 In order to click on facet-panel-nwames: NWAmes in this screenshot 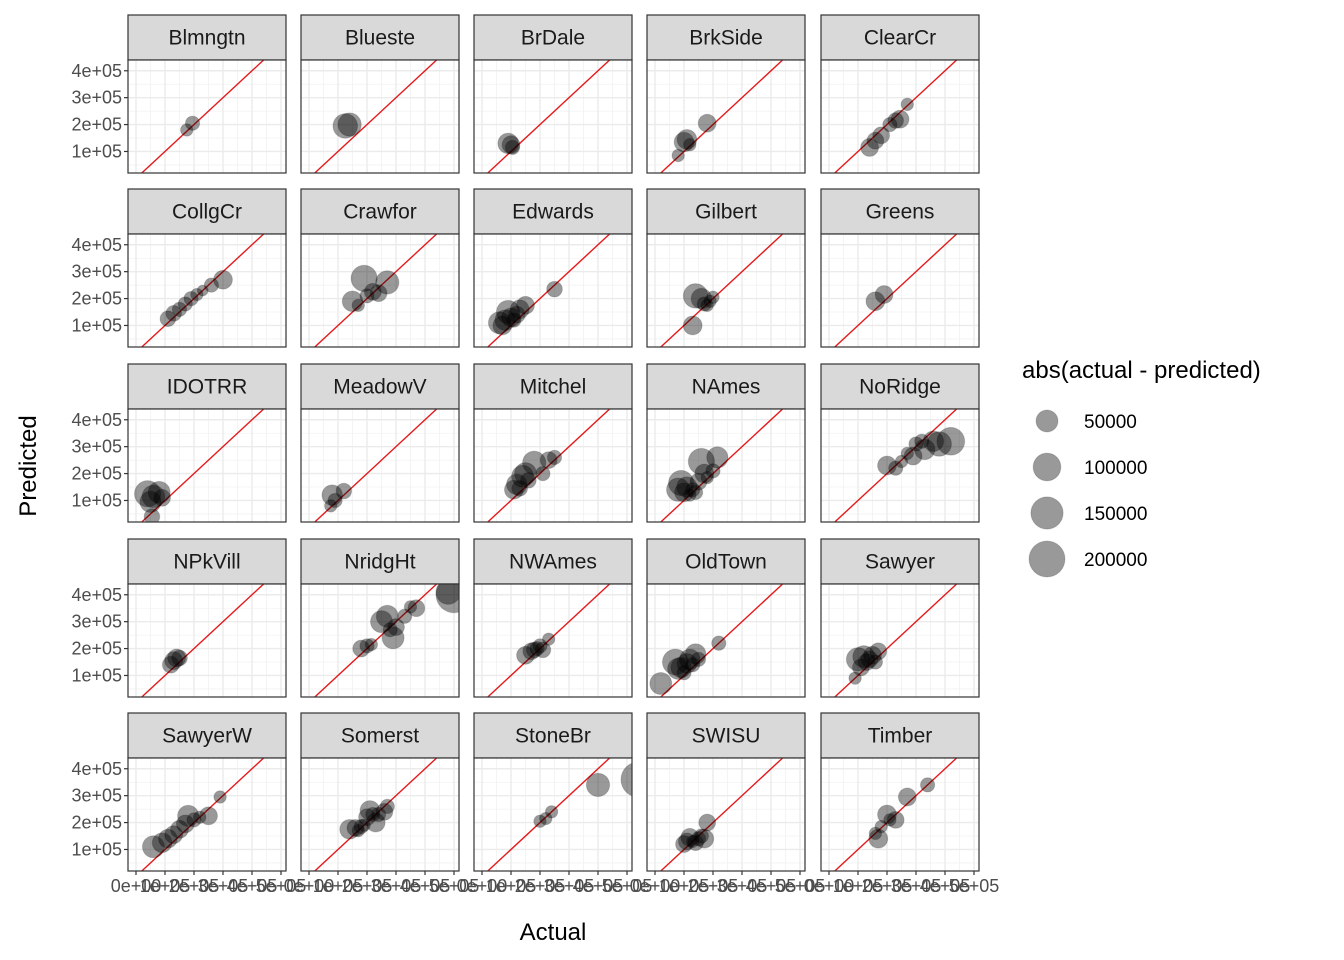, I will do `click(553, 618)`.